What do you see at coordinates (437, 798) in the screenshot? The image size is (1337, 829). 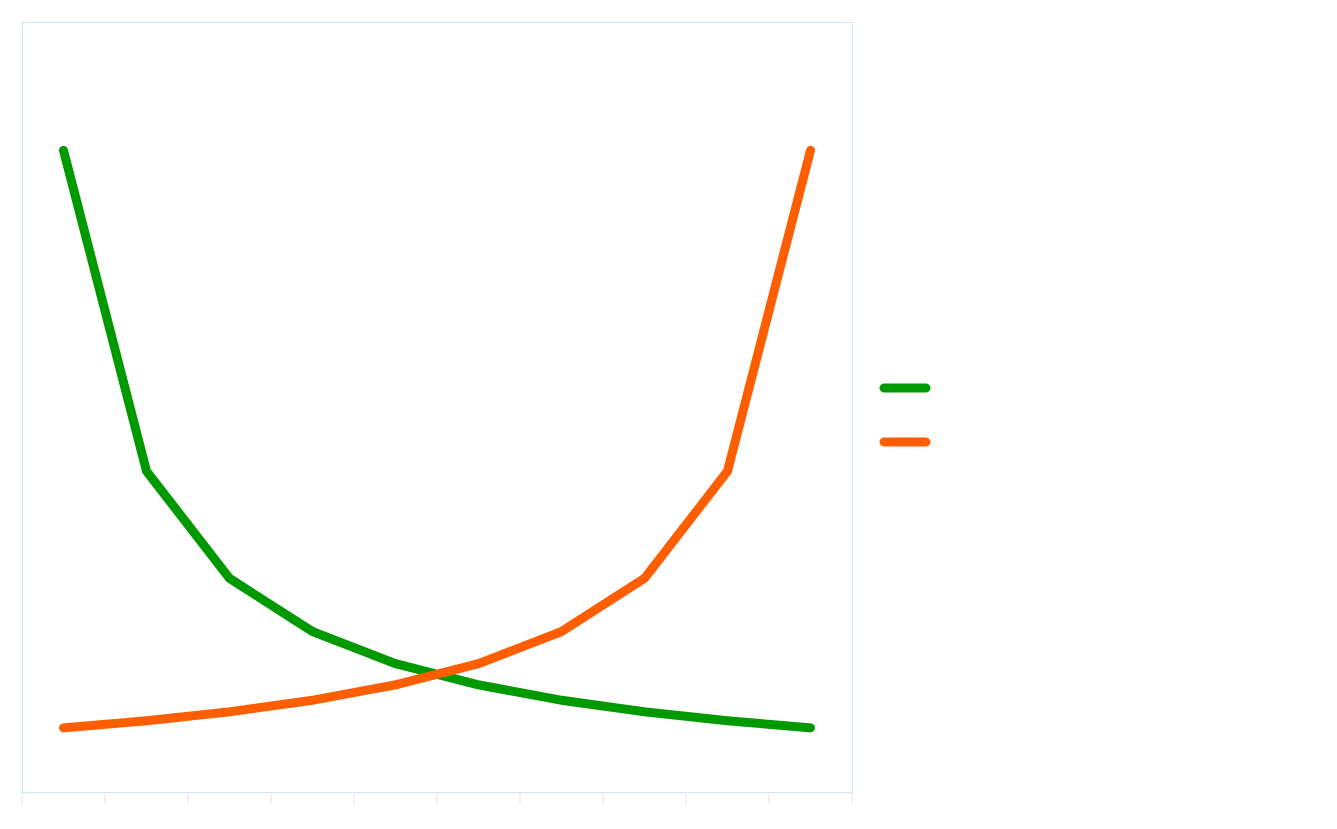 I see `x-axis-ticks` at bounding box center [437, 798].